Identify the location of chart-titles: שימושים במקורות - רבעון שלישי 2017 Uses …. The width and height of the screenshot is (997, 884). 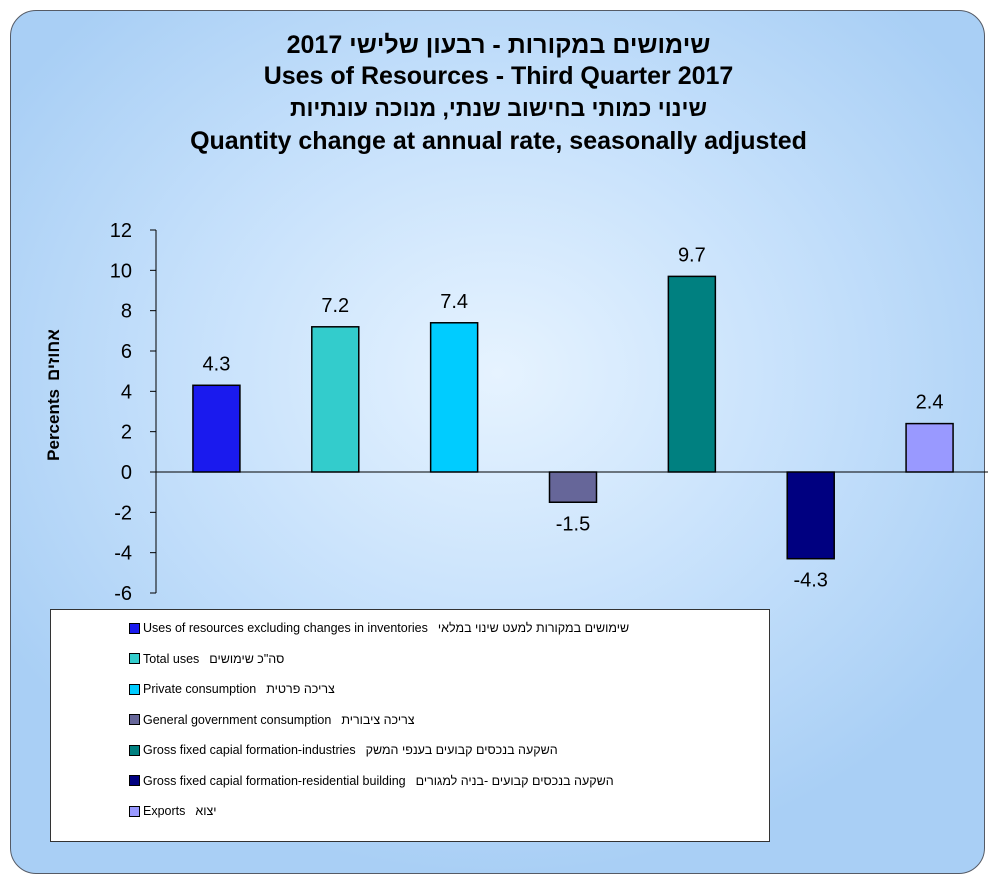
(498, 94).